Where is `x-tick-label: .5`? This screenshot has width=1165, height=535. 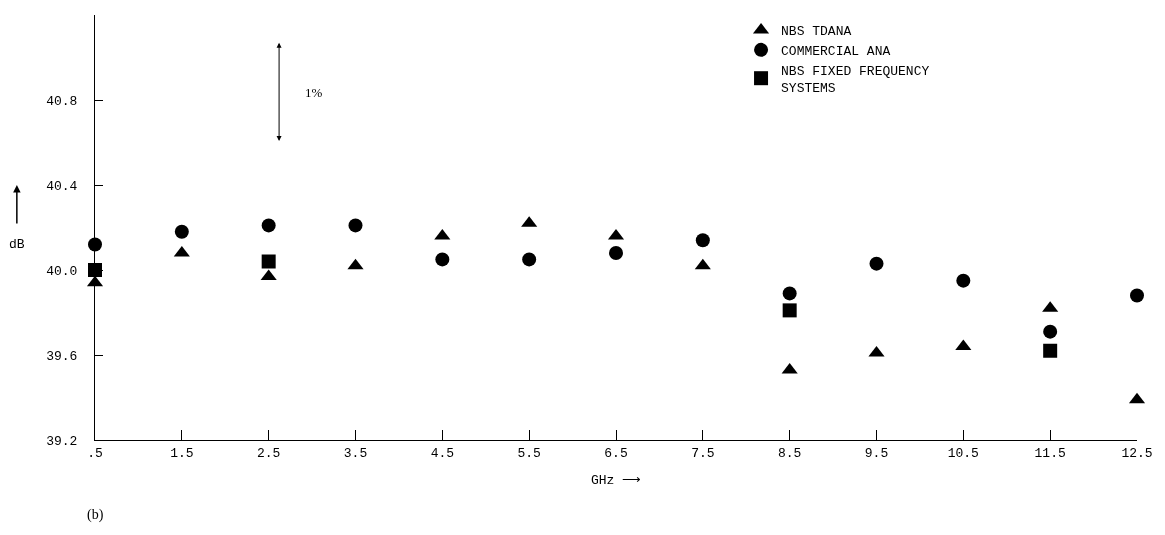
x-tick-label: .5 is located at coordinates (95, 453).